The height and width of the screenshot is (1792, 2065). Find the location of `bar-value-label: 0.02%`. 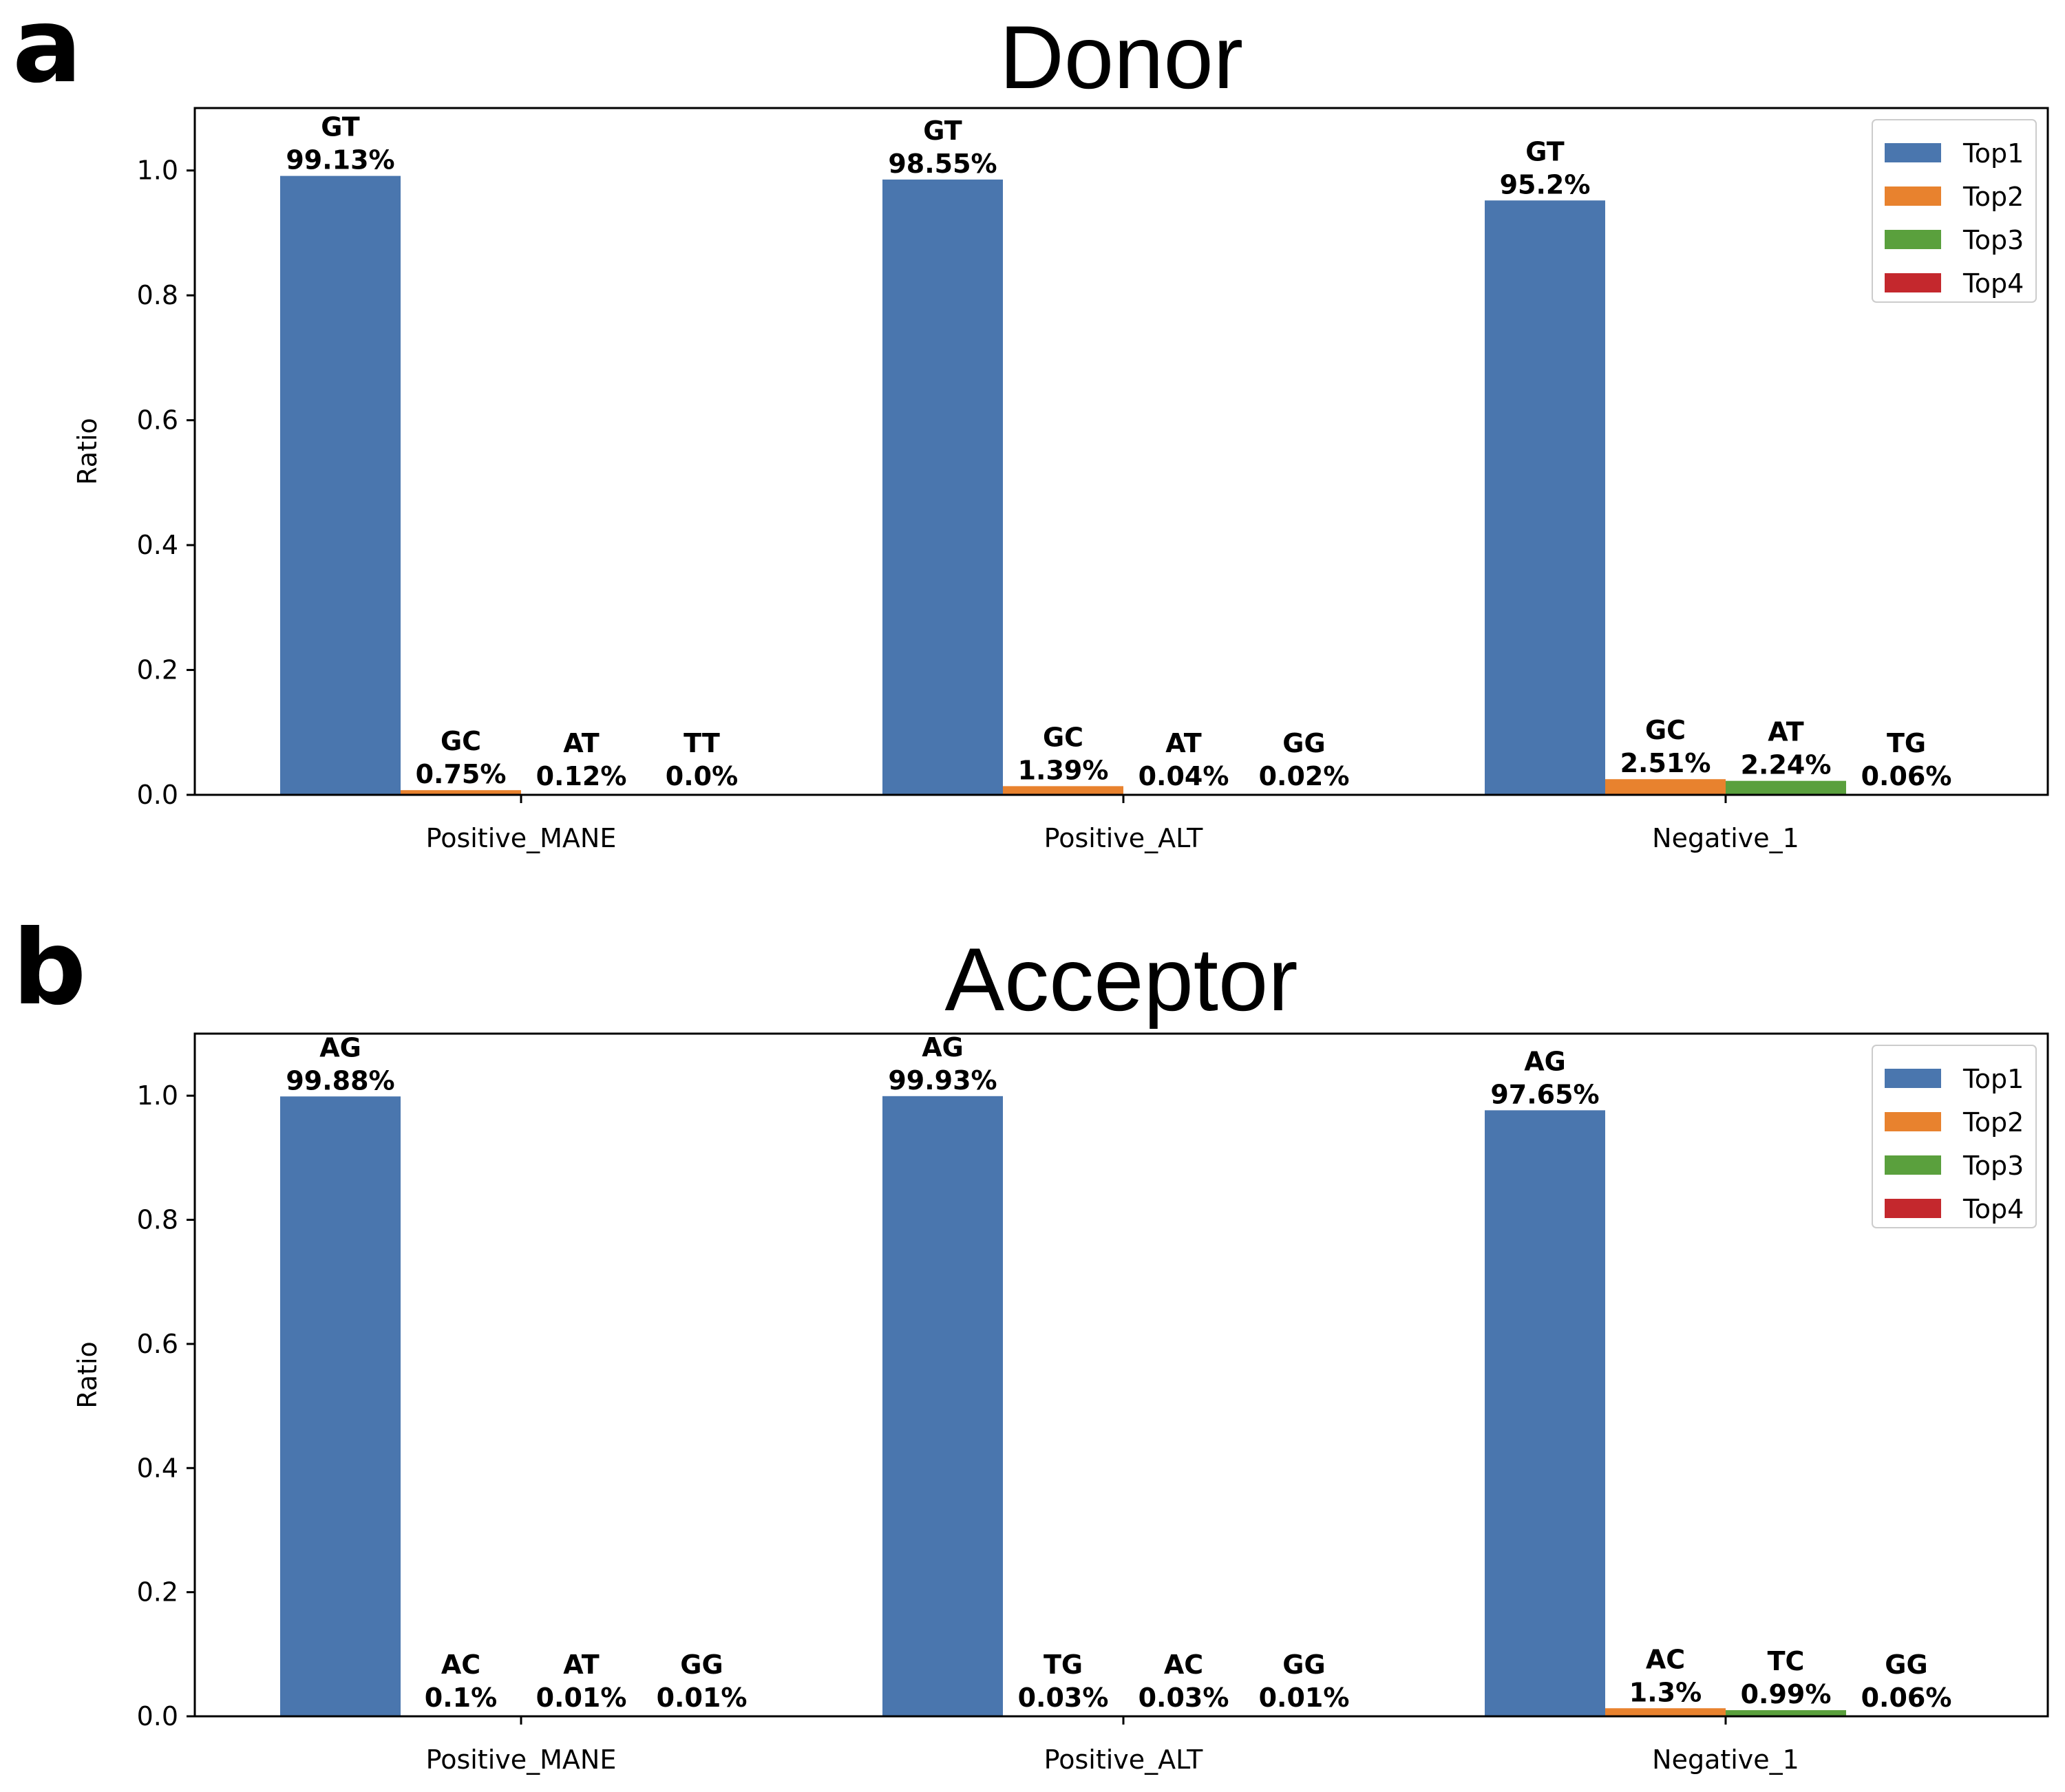

bar-value-label: 0.02% is located at coordinates (1304, 776).